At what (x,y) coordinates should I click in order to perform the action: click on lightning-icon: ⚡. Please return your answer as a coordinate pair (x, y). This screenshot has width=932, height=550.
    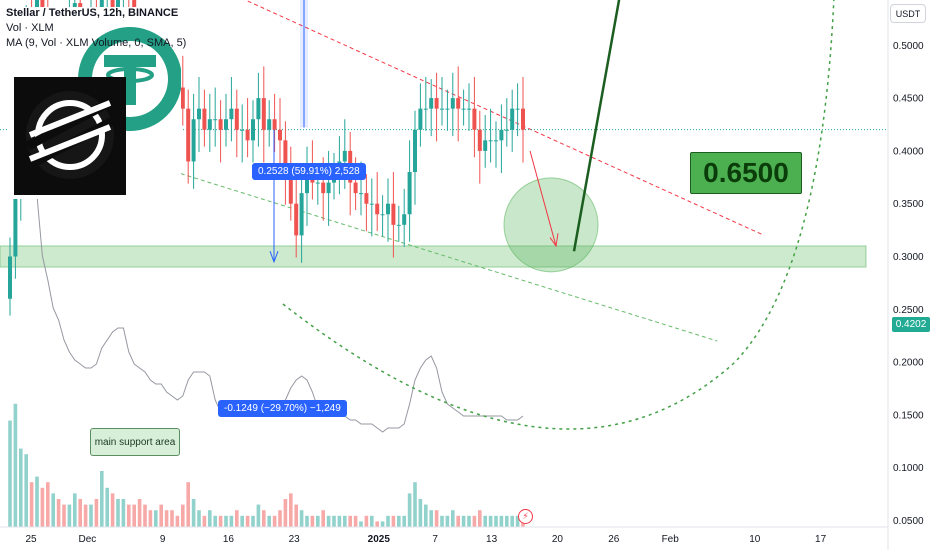
    Looking at the image, I should click on (525, 516).